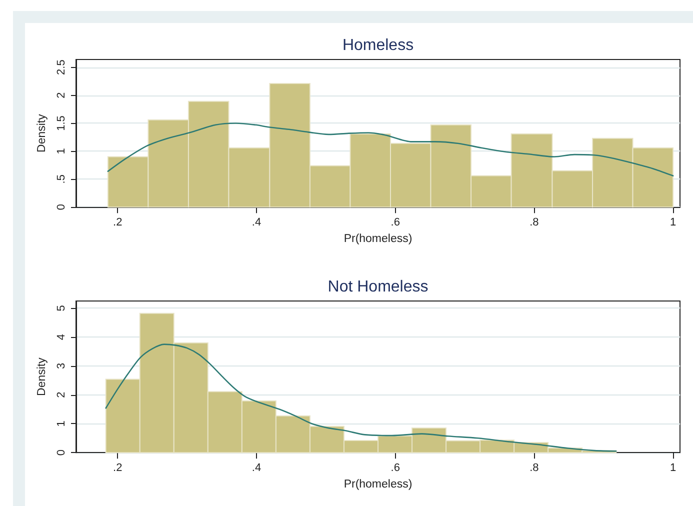 This screenshot has height=506, width=693. What do you see at coordinates (62, 67) in the screenshot?
I see `y-tick-label: 2.5` at bounding box center [62, 67].